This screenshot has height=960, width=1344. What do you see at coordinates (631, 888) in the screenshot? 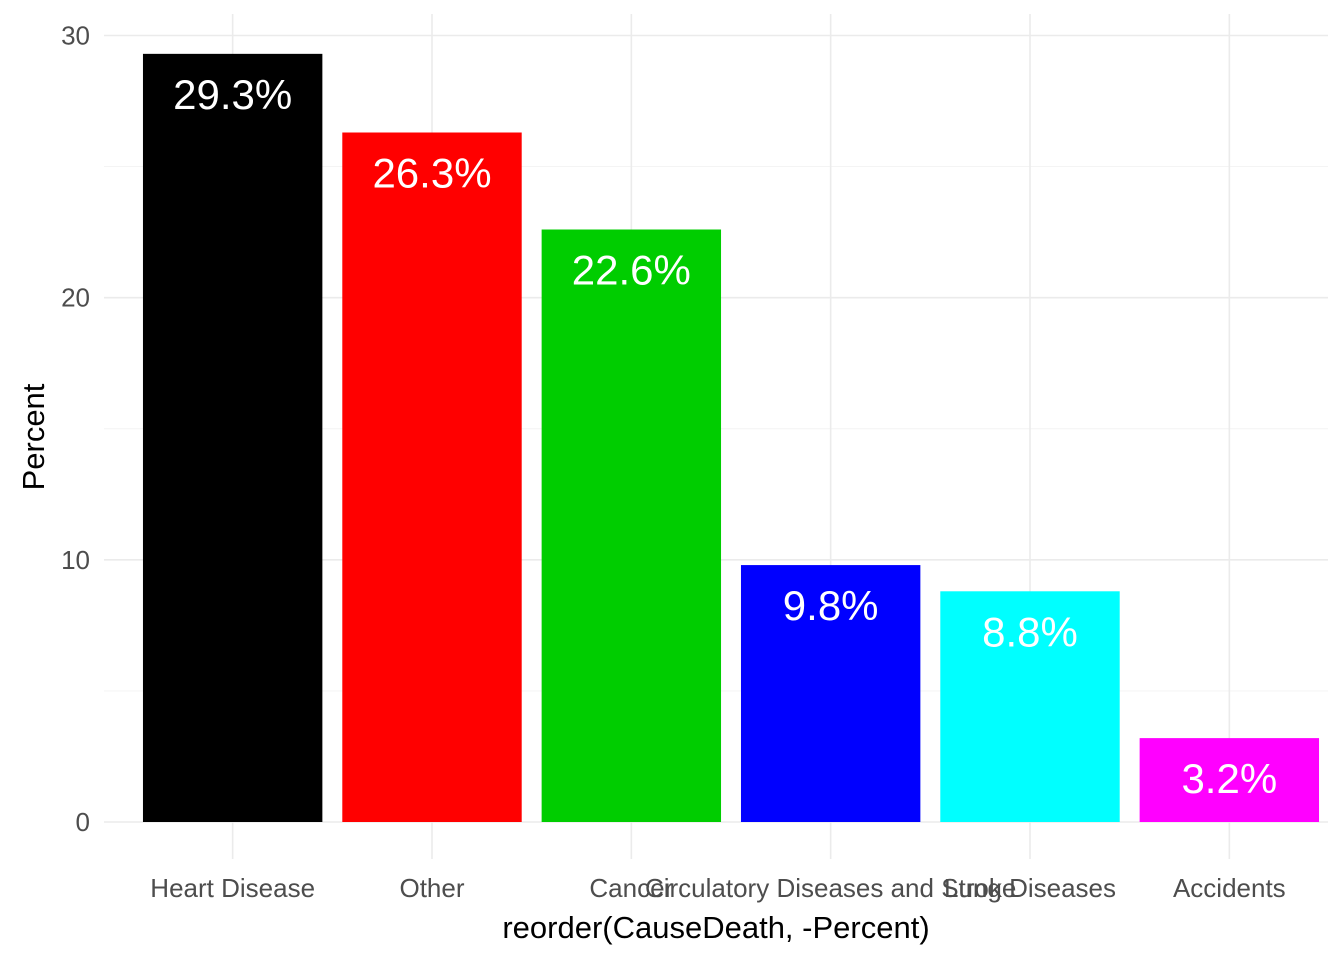
I see `x-tick-label: Cancer` at bounding box center [631, 888].